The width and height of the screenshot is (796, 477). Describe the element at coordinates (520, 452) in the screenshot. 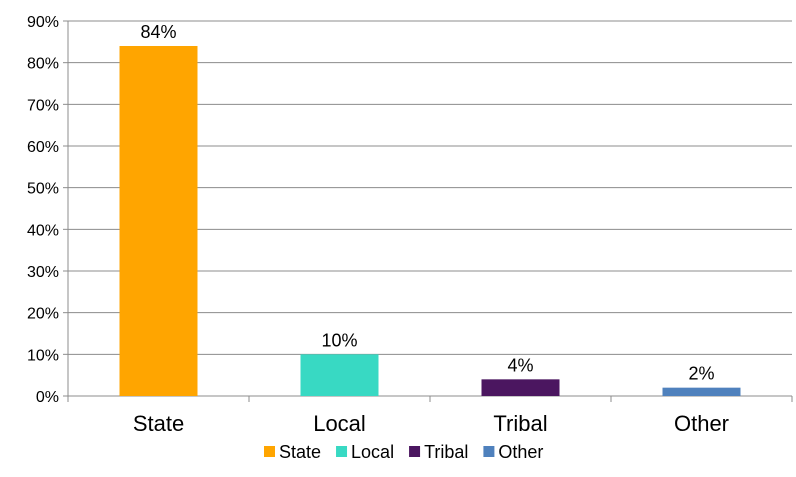

I see `legend-label: Other` at that location.